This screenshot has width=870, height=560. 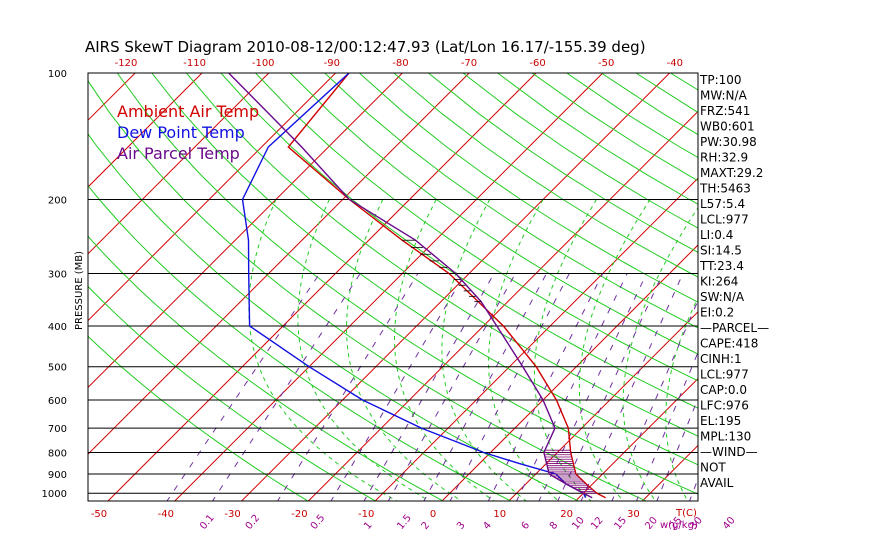 I want to click on index-label: TP:100, so click(x=720, y=80).